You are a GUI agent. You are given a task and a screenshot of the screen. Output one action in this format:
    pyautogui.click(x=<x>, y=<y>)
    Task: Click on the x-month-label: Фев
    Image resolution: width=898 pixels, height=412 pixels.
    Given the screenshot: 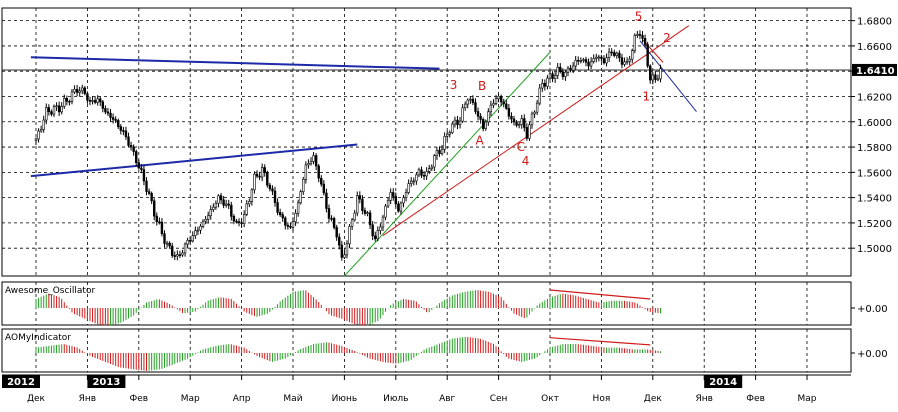 What is the action you would take?
    pyautogui.click(x=139, y=399)
    